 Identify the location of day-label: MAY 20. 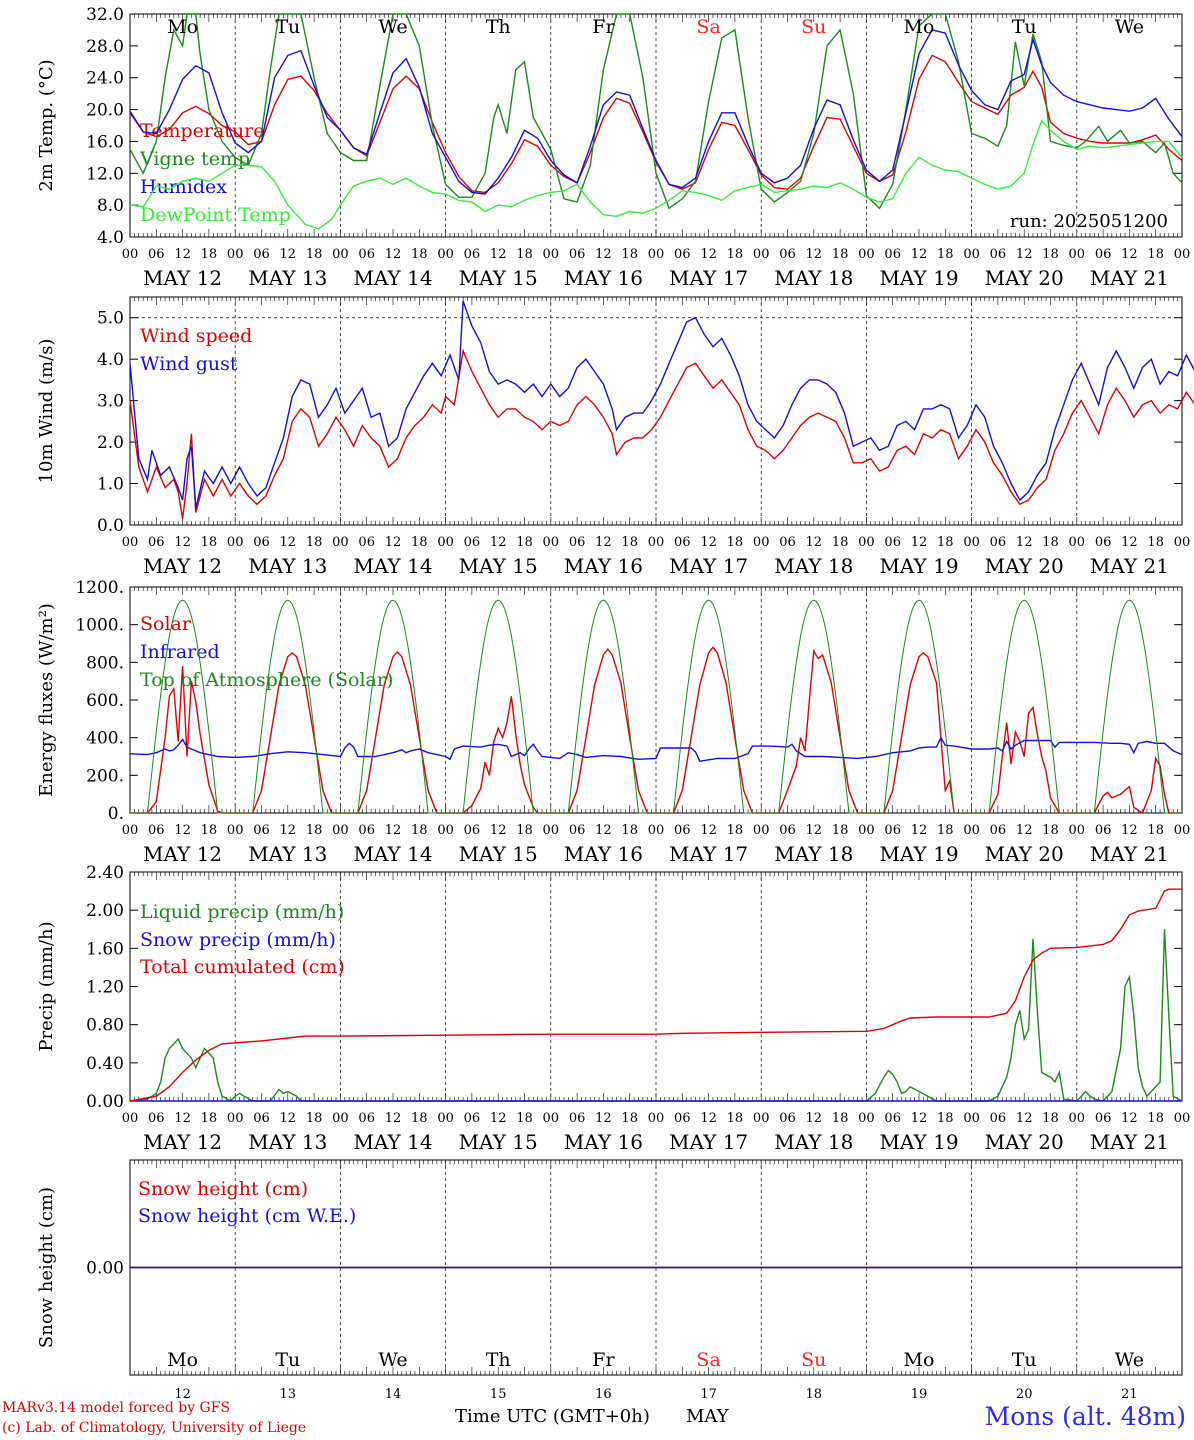
(1024, 566).